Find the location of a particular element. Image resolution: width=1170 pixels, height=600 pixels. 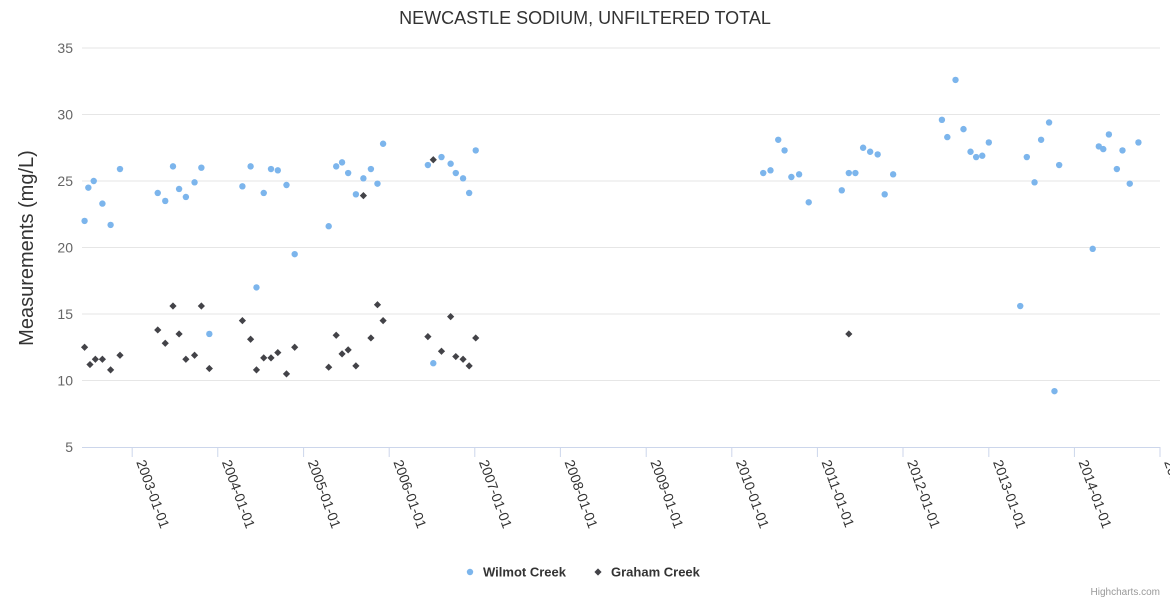

credits-link: Highcharts.com is located at coordinates (1125, 592).